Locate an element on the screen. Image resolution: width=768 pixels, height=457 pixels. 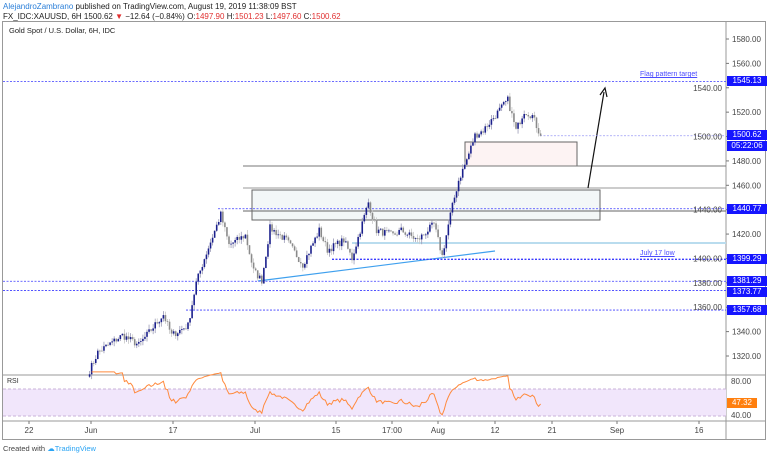
trend-line is located at coordinates (376, 266).